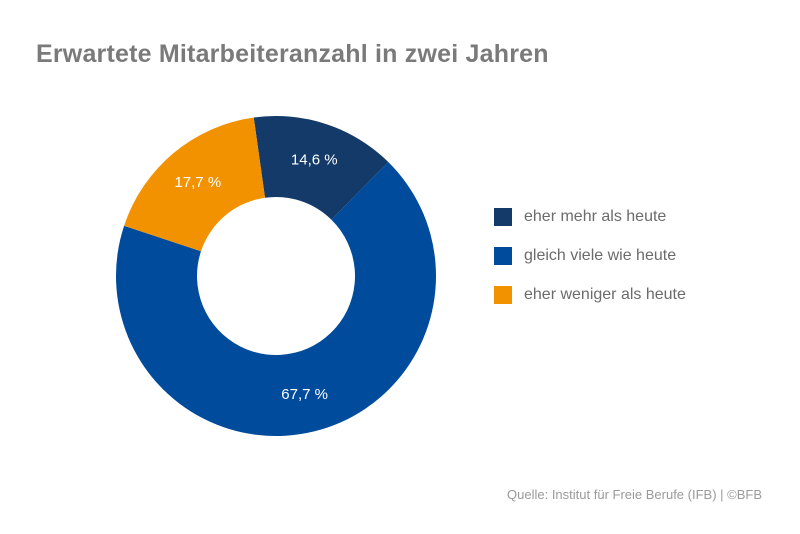 The image size is (800, 534). What do you see at coordinates (605, 294) in the screenshot?
I see `legend-label: eher weniger als heute` at bounding box center [605, 294].